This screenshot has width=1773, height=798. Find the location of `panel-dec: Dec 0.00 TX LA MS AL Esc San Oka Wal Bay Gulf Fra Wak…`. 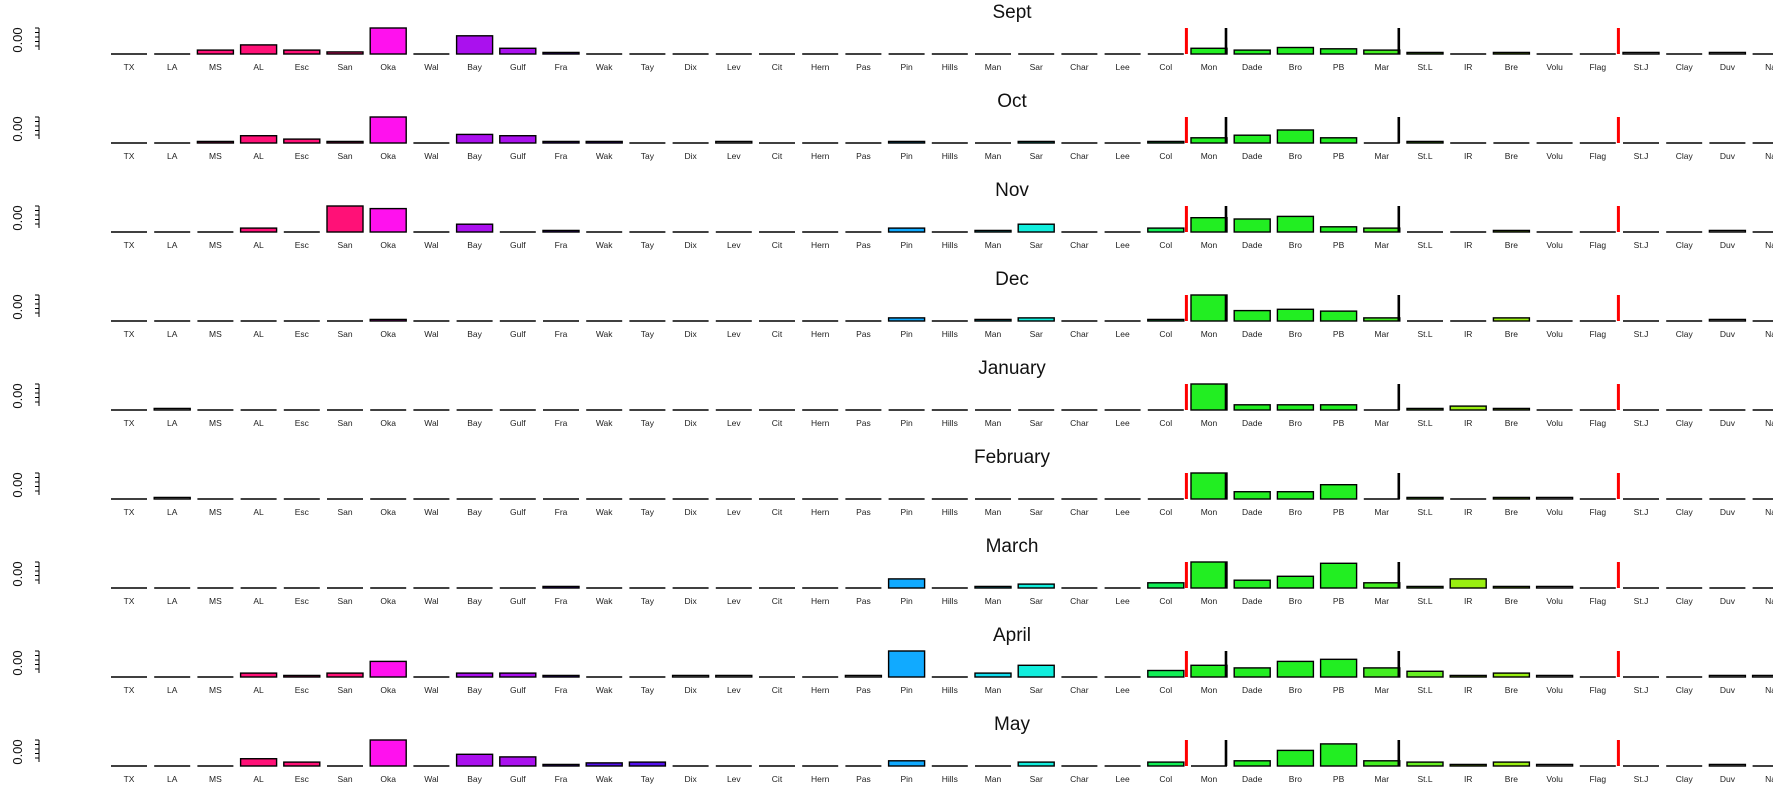

panel-dec: Dec 0.00 TX LA MS AL Esc San Oka Wal Bay Gulf Fra Wak… is located at coordinates (891, 304).